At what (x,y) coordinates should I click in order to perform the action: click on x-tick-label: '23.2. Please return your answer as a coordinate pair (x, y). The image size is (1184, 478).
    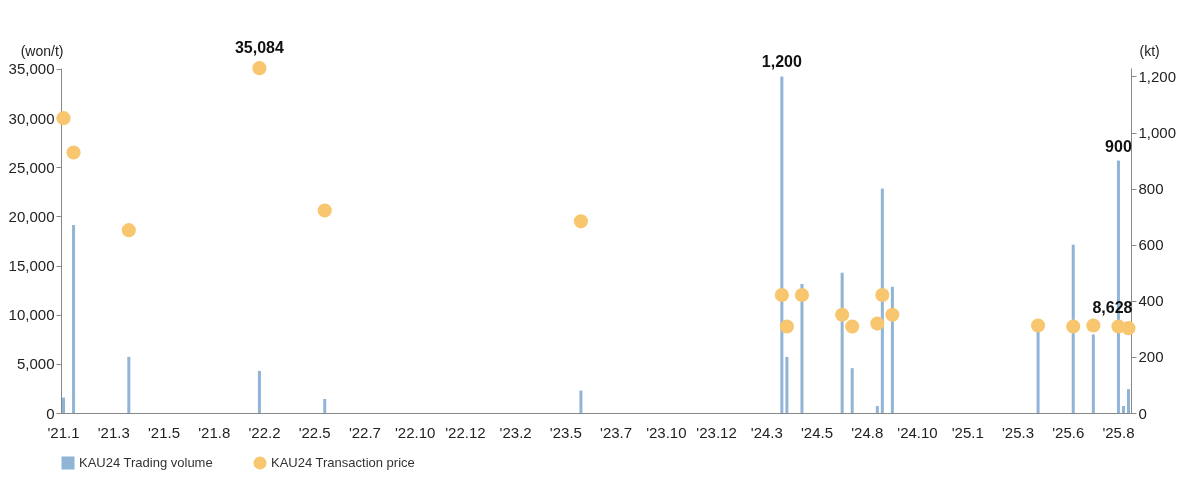
    Looking at the image, I should click on (515, 432).